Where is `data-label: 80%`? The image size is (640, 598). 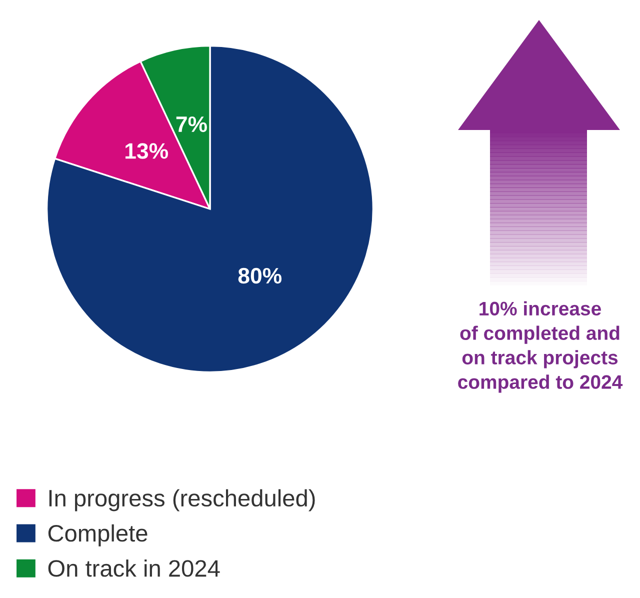 data-label: 80% is located at coordinates (260, 276).